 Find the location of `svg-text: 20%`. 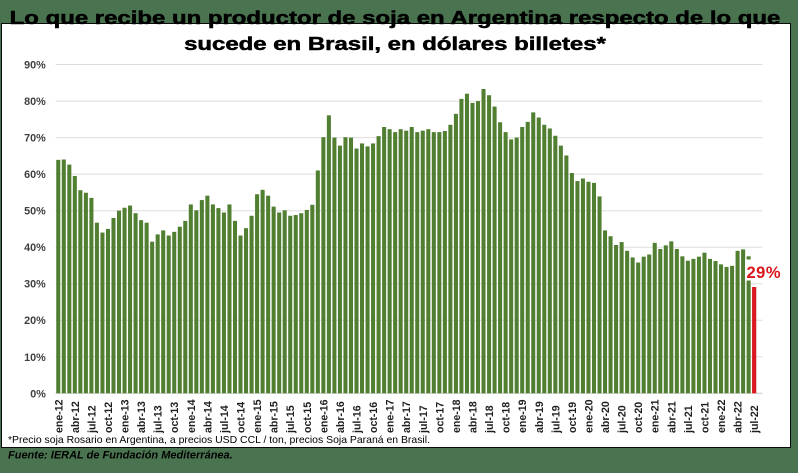

svg-text: 20% is located at coordinates (35, 321).